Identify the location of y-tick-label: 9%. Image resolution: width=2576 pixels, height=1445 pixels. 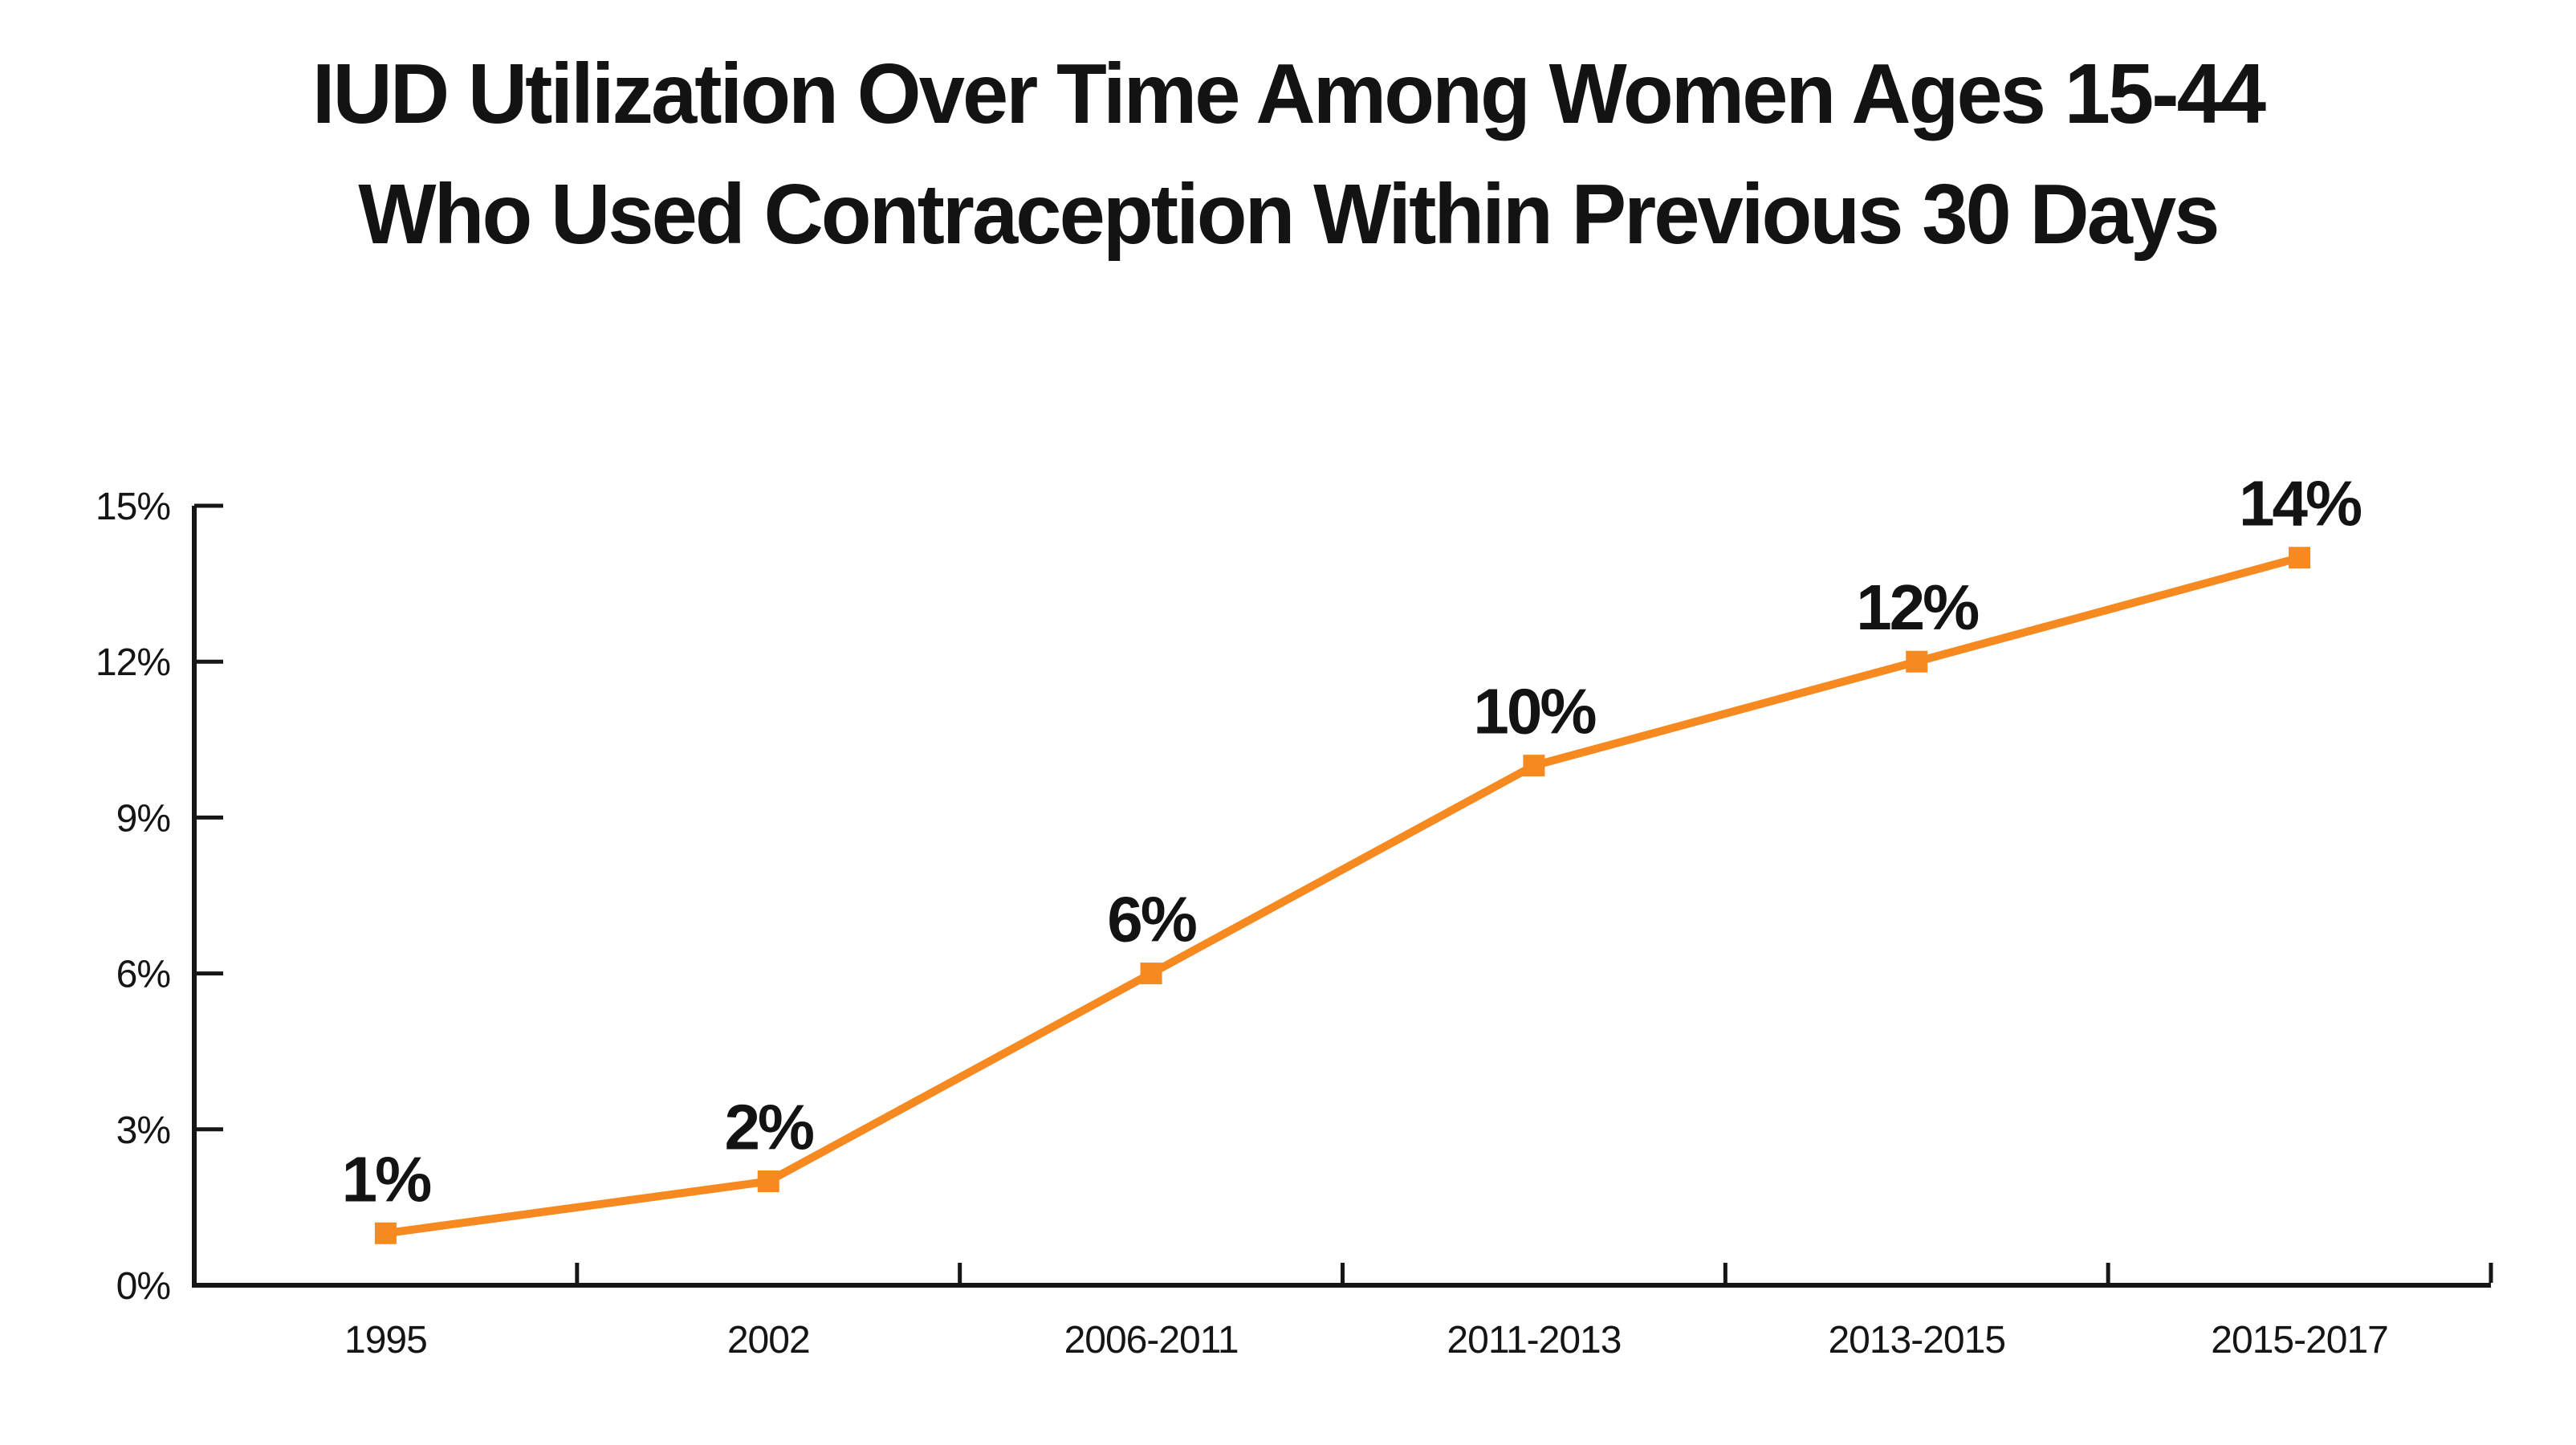
(143, 818).